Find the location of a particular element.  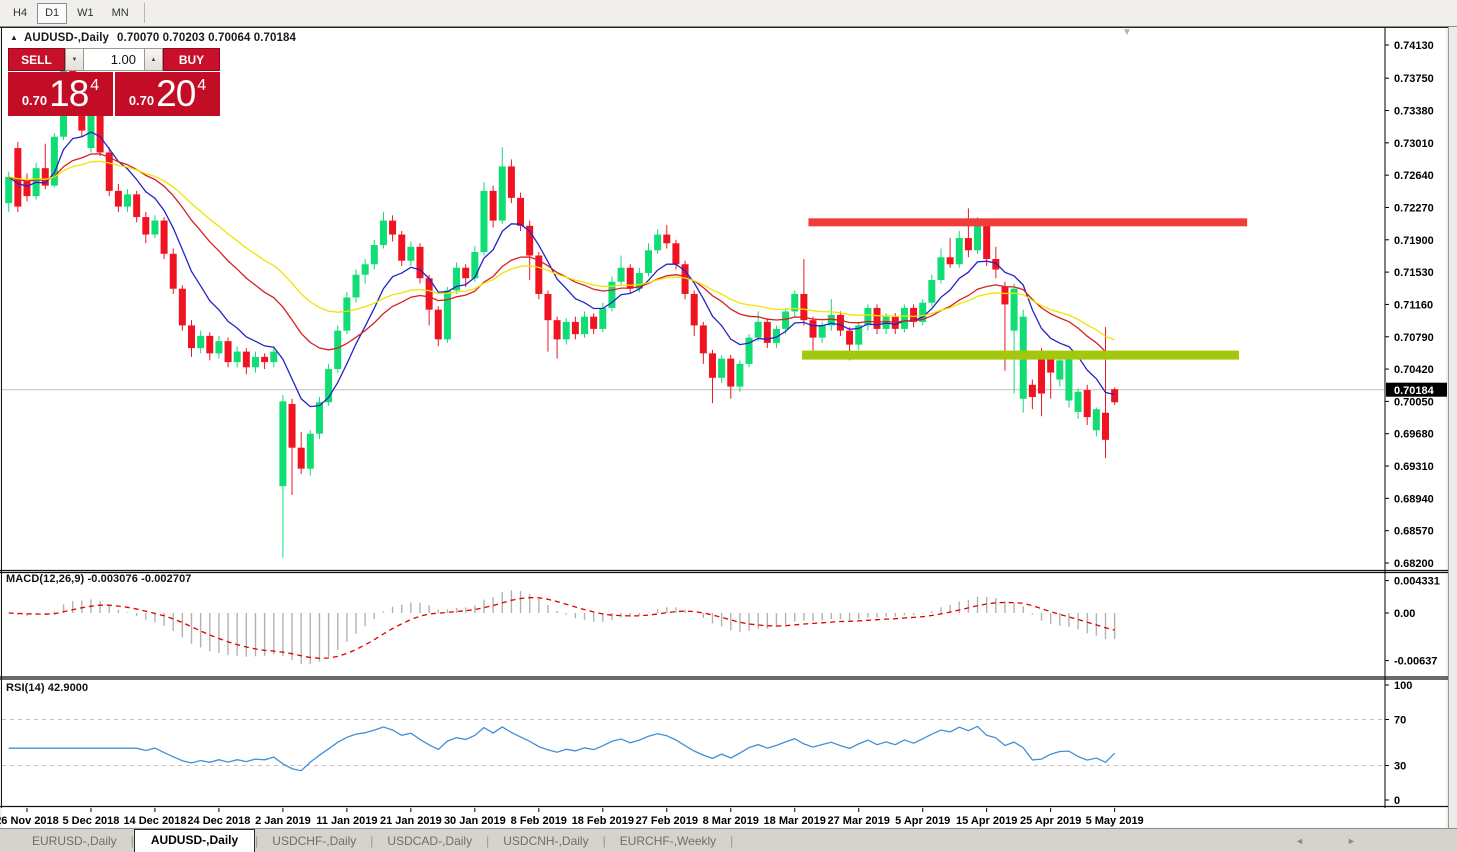

svg-text: 8 Mar 2019 is located at coordinates (731, 821).